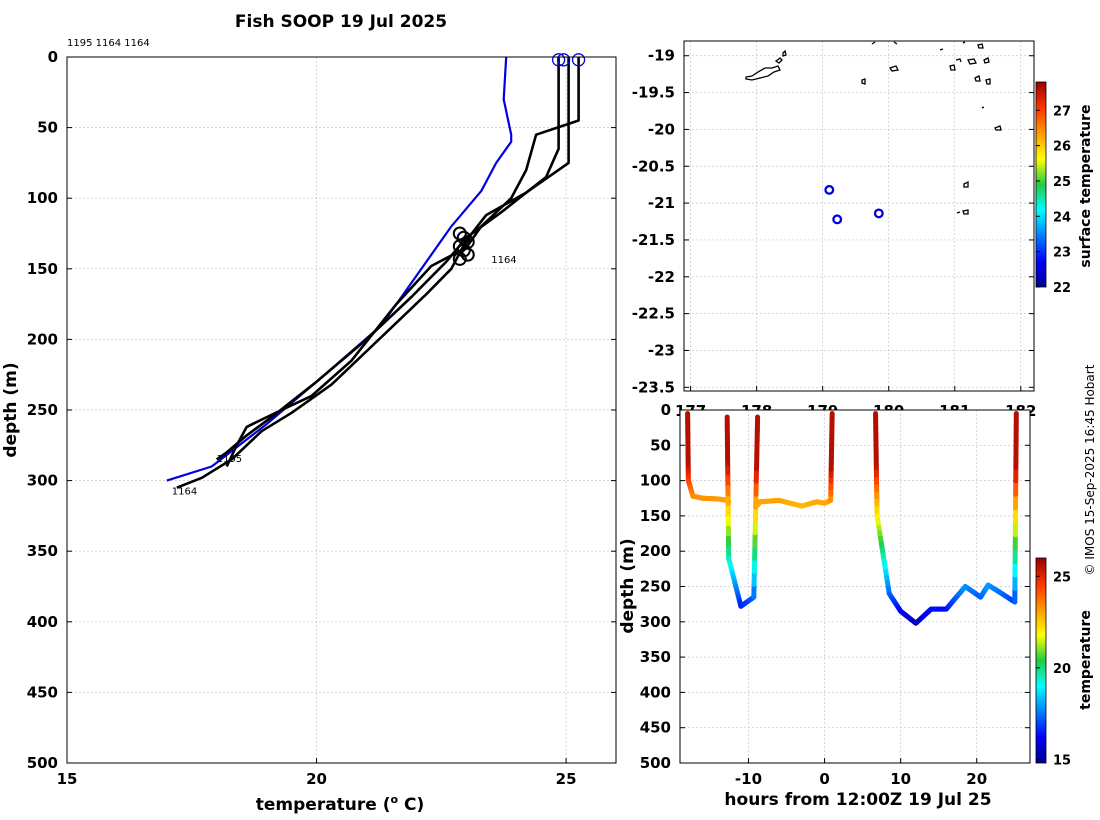  What do you see at coordinates (1062, 147) in the screenshot?
I see `map-colorbar-tick-label: 26` at bounding box center [1062, 147].